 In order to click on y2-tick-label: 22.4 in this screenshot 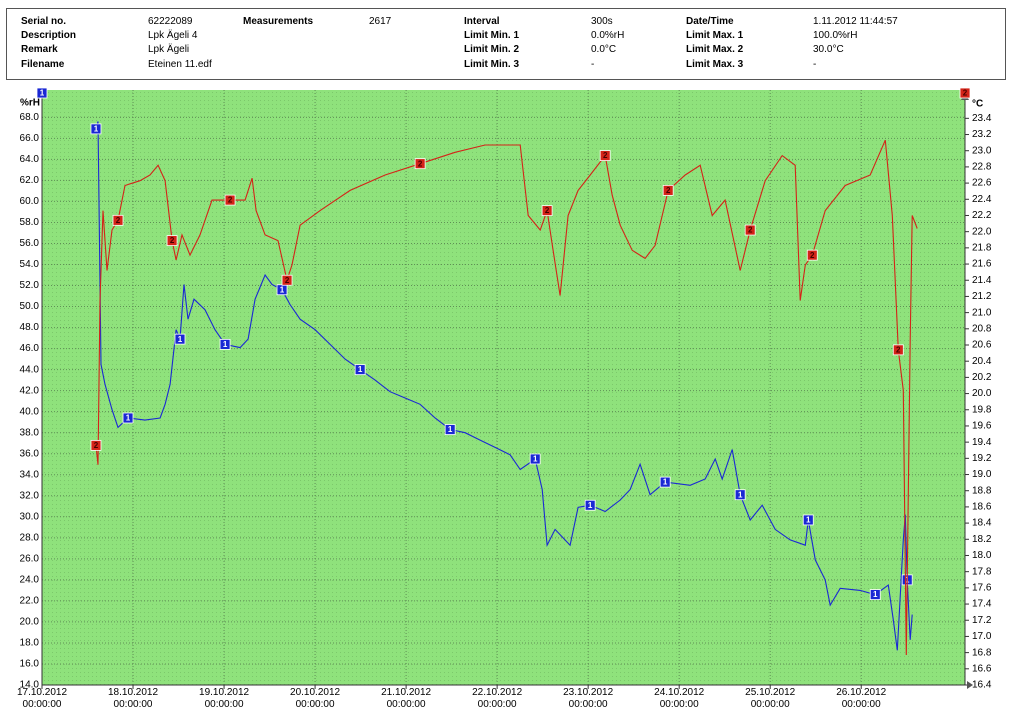, I will do `click(982, 199)`.